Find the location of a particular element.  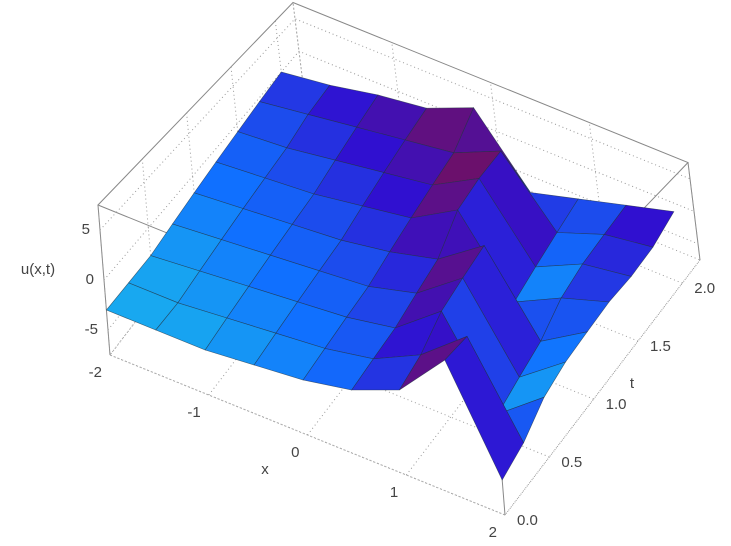

y-tick-label: 0.5 is located at coordinates (571, 462).